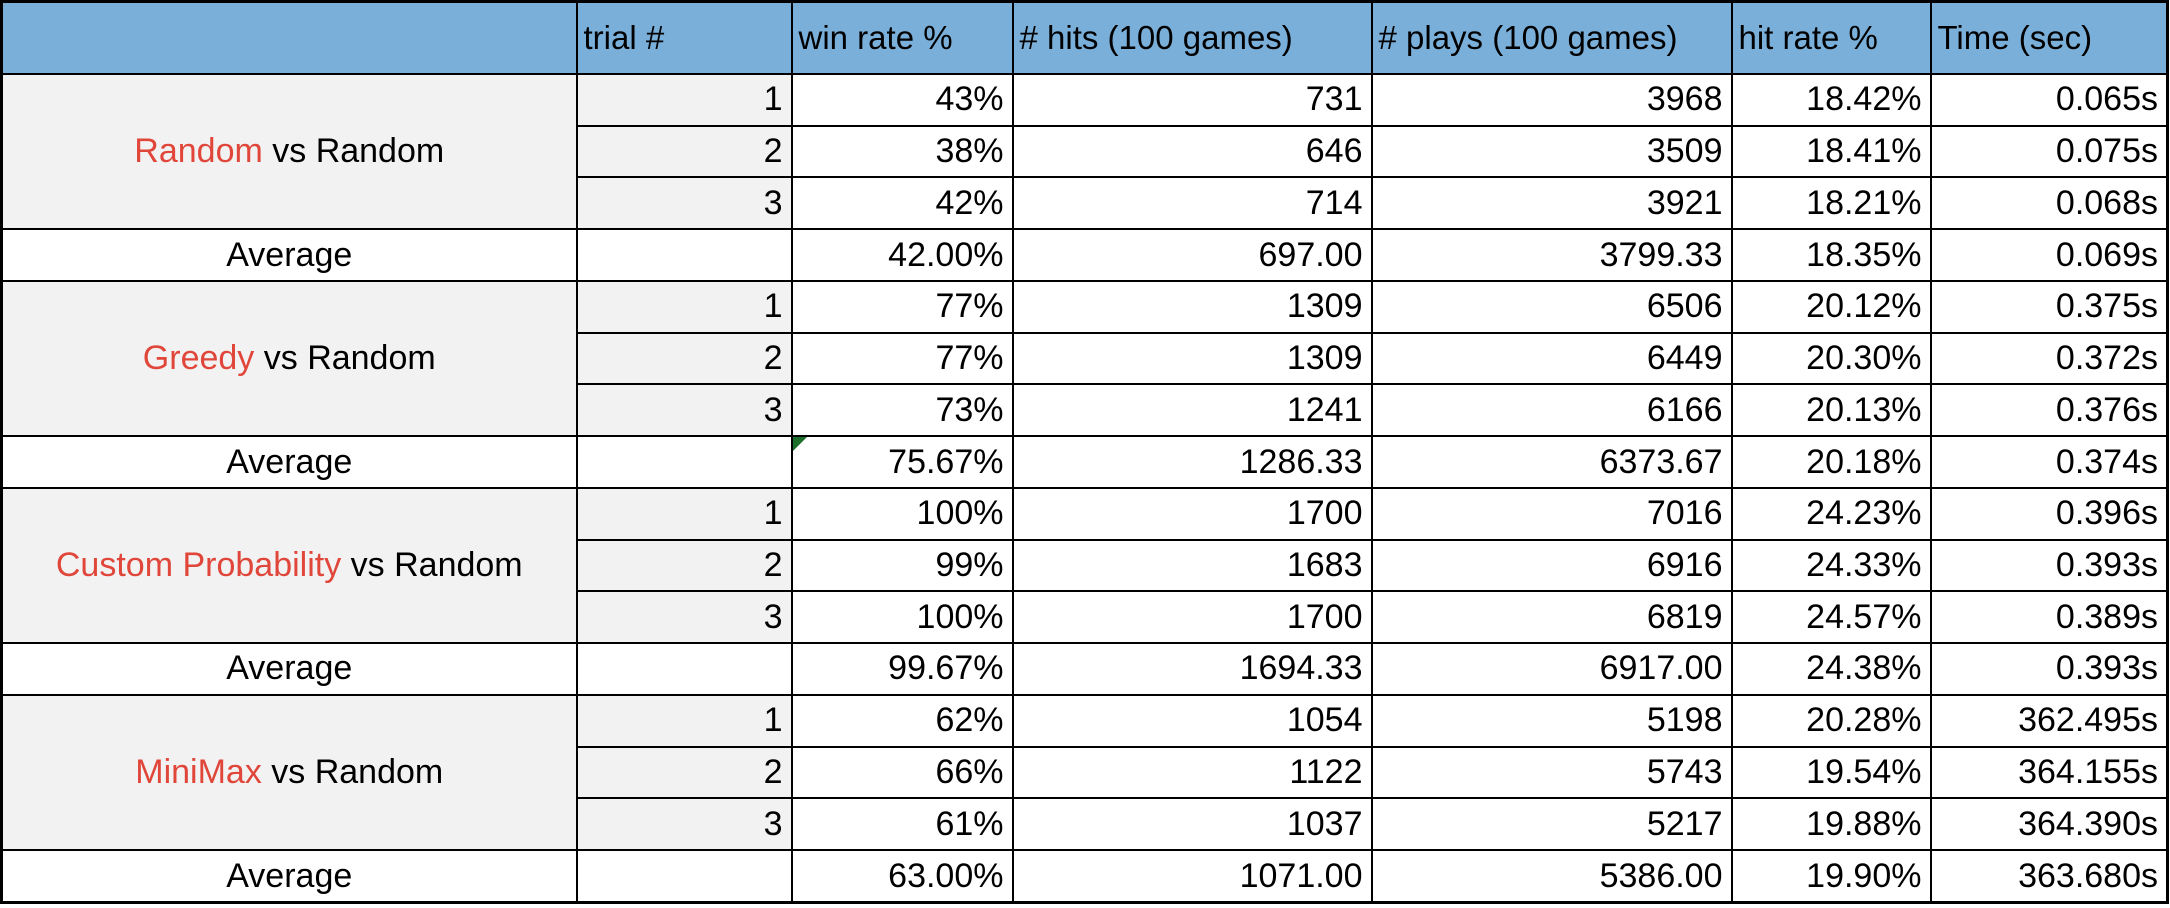 This screenshot has width=2170, height=908. Describe the element at coordinates (1192, 876) in the screenshot. I see `average-hits-cell: 1071.00` at that location.